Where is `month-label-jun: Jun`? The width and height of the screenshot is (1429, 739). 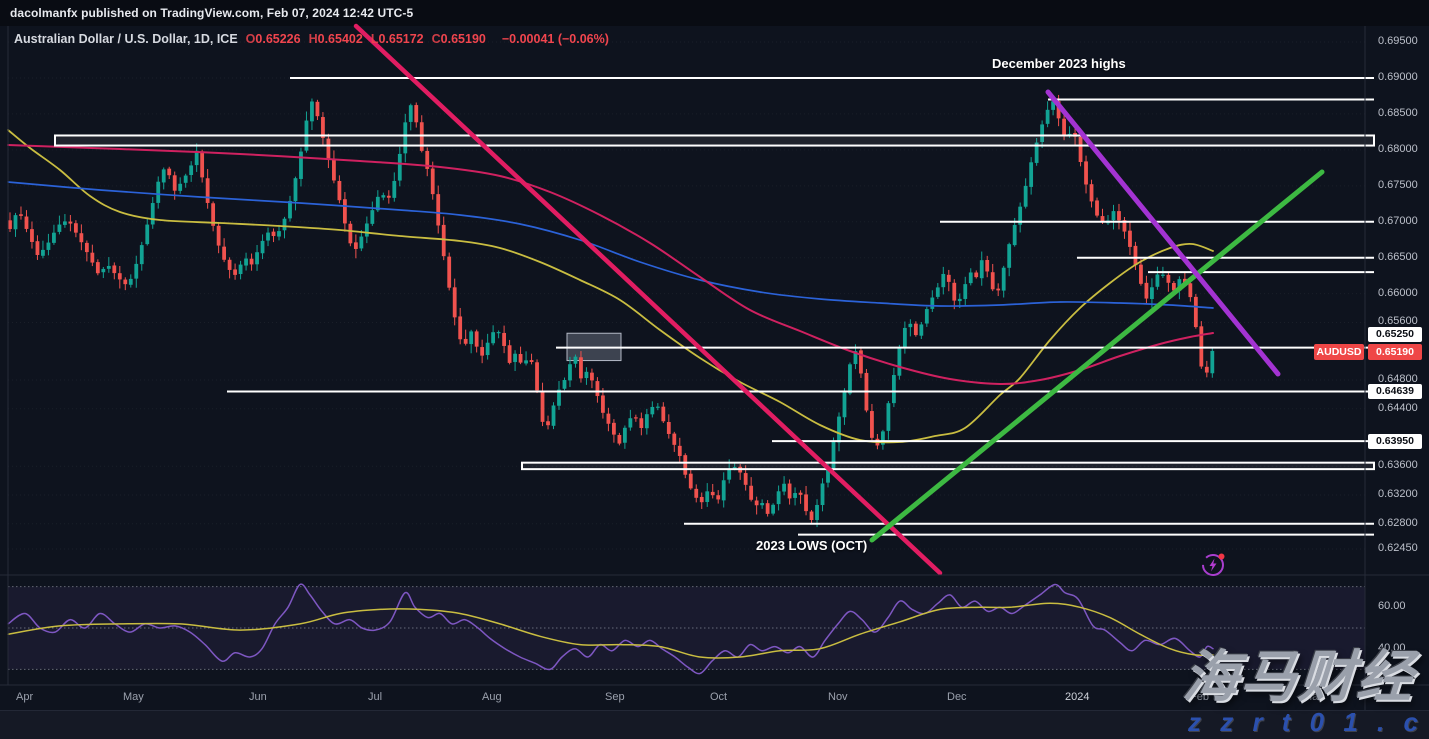 month-label-jun: Jun is located at coordinates (258, 697).